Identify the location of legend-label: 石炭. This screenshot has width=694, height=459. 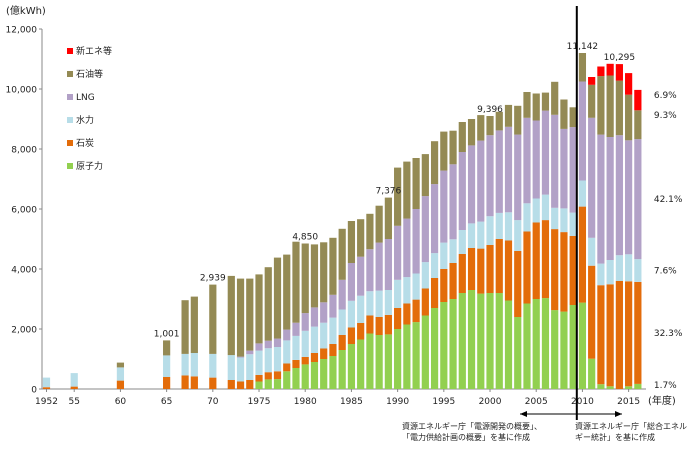
(85, 143).